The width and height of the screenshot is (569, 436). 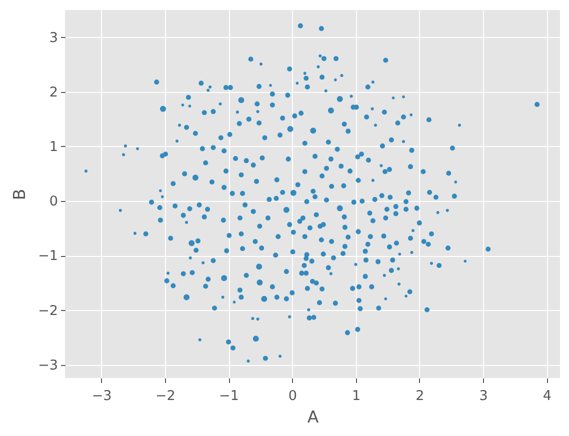 What do you see at coordinates (53, 38) in the screenshot?
I see `y-tick-label: 3` at bounding box center [53, 38].